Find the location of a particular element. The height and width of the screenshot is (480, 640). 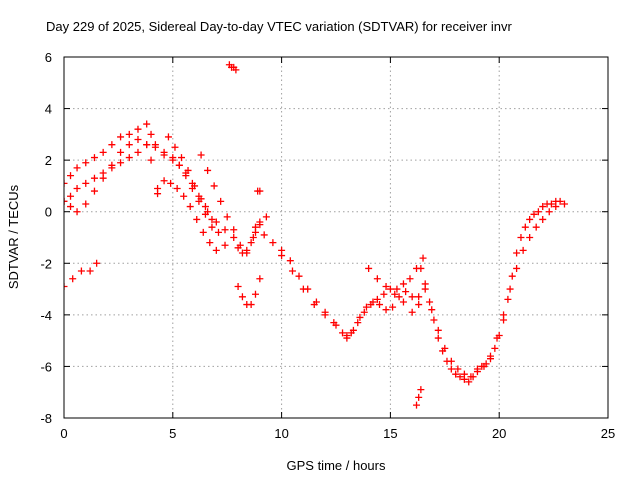

x-axis-label: GPS time / hours is located at coordinates (336, 465).